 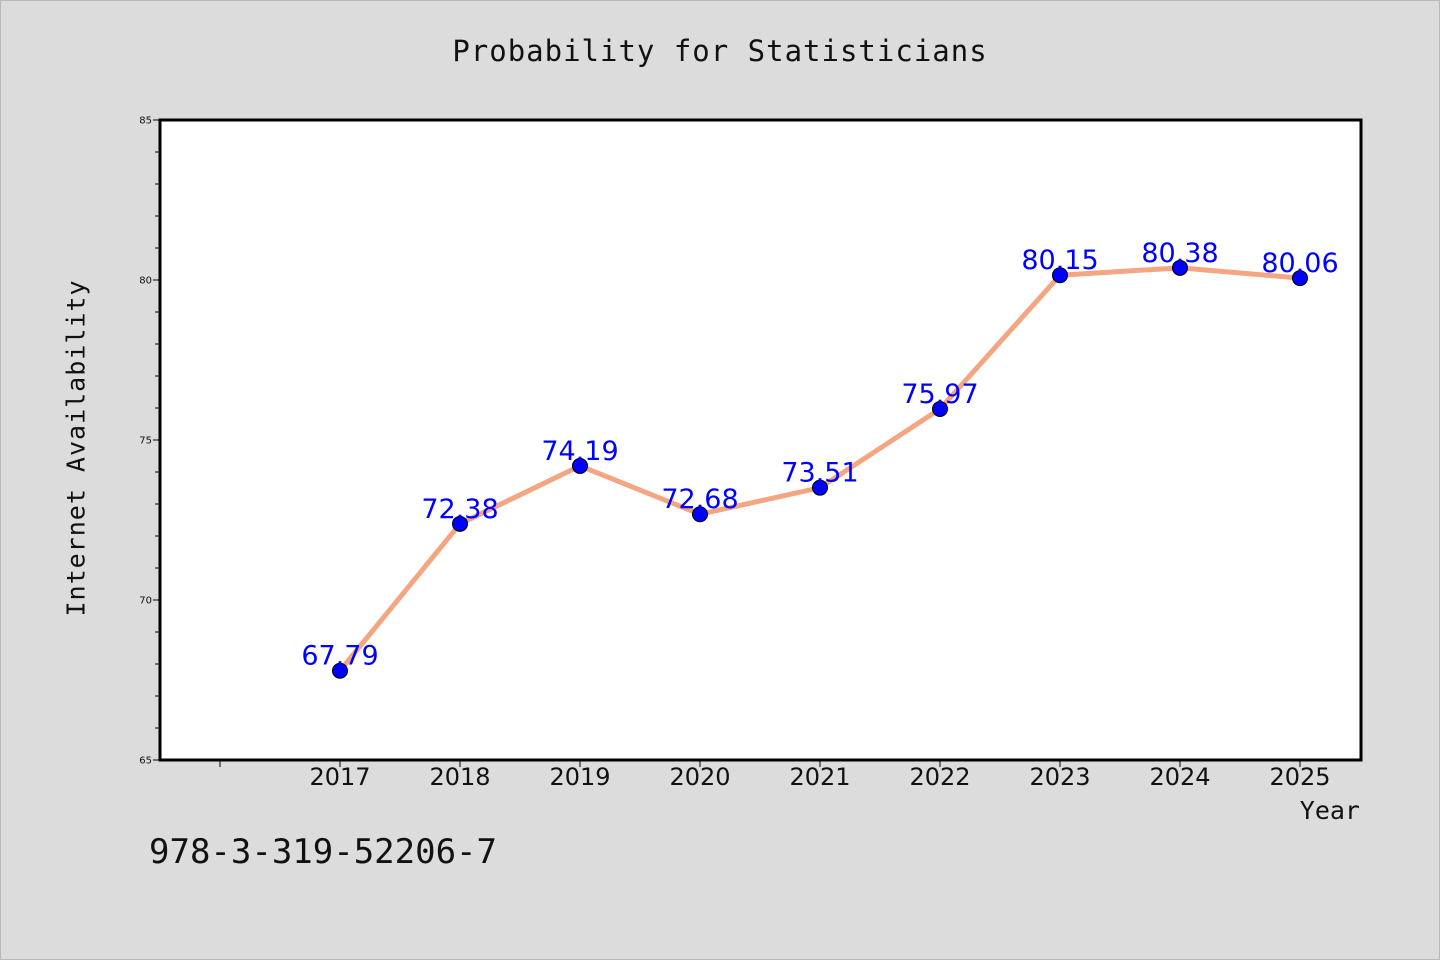 I want to click on data-label: 67.79, so click(x=339, y=656).